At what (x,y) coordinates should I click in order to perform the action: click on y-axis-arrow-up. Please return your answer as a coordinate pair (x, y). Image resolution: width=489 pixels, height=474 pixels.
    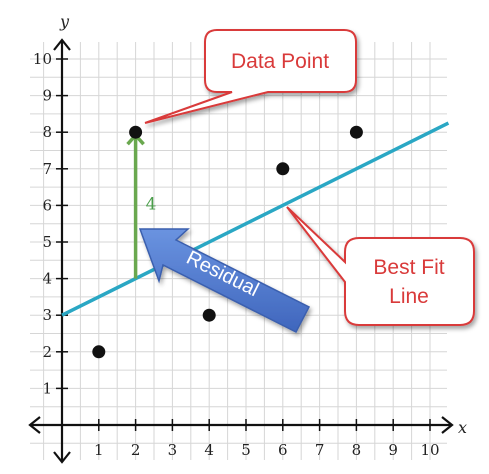
    Looking at the image, I should click on (62, 44).